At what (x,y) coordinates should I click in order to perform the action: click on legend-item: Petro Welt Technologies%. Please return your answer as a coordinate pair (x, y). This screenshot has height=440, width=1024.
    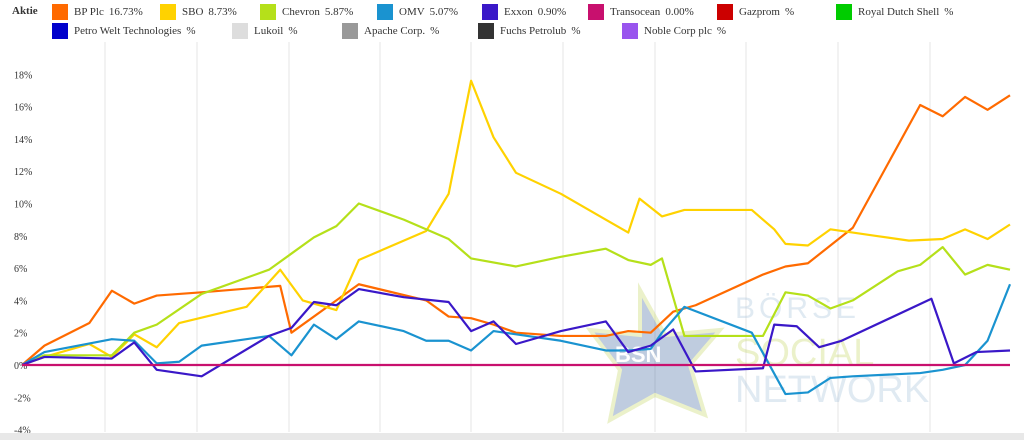
    Looking at the image, I should click on (123, 31).